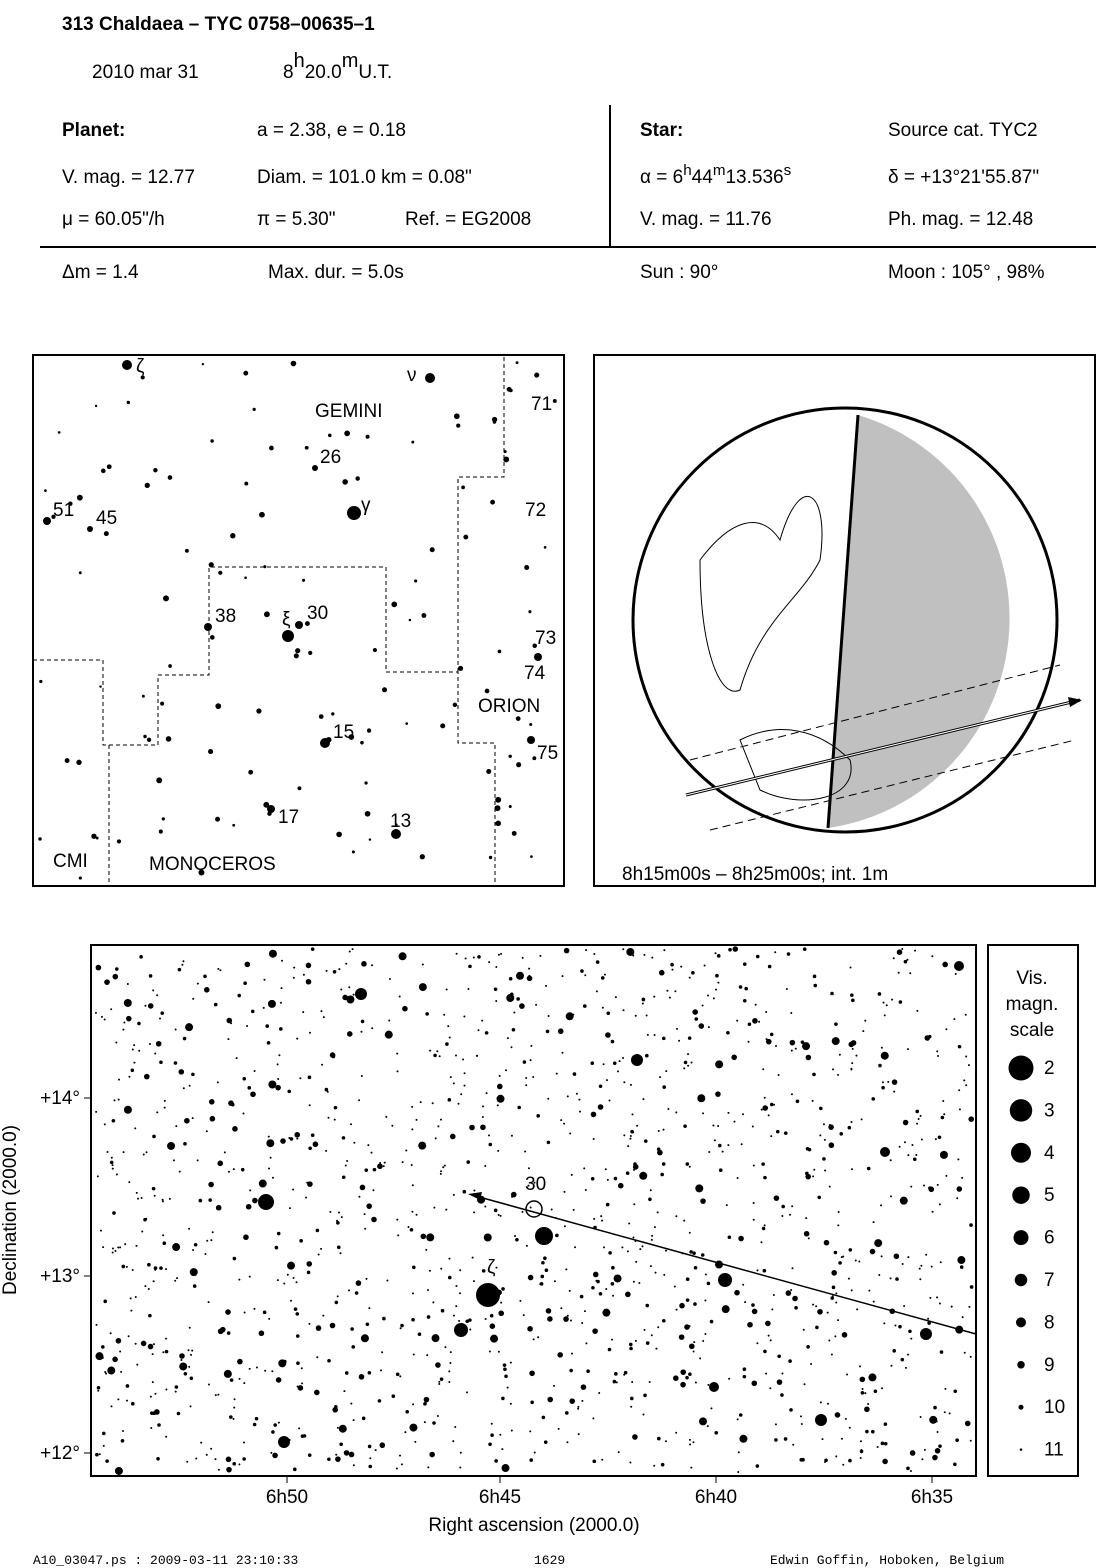  I want to click on y-axis-label: Declination (2000.0), so click(10, 1210).